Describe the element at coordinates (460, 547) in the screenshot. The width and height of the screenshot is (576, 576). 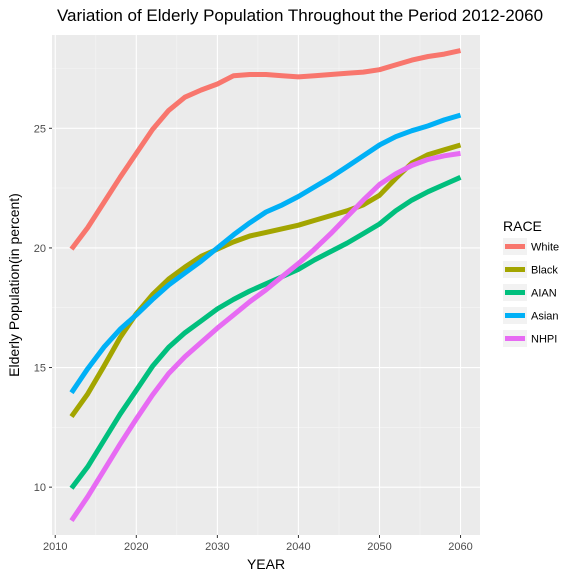
I see `x-tick-label: 2060` at that location.